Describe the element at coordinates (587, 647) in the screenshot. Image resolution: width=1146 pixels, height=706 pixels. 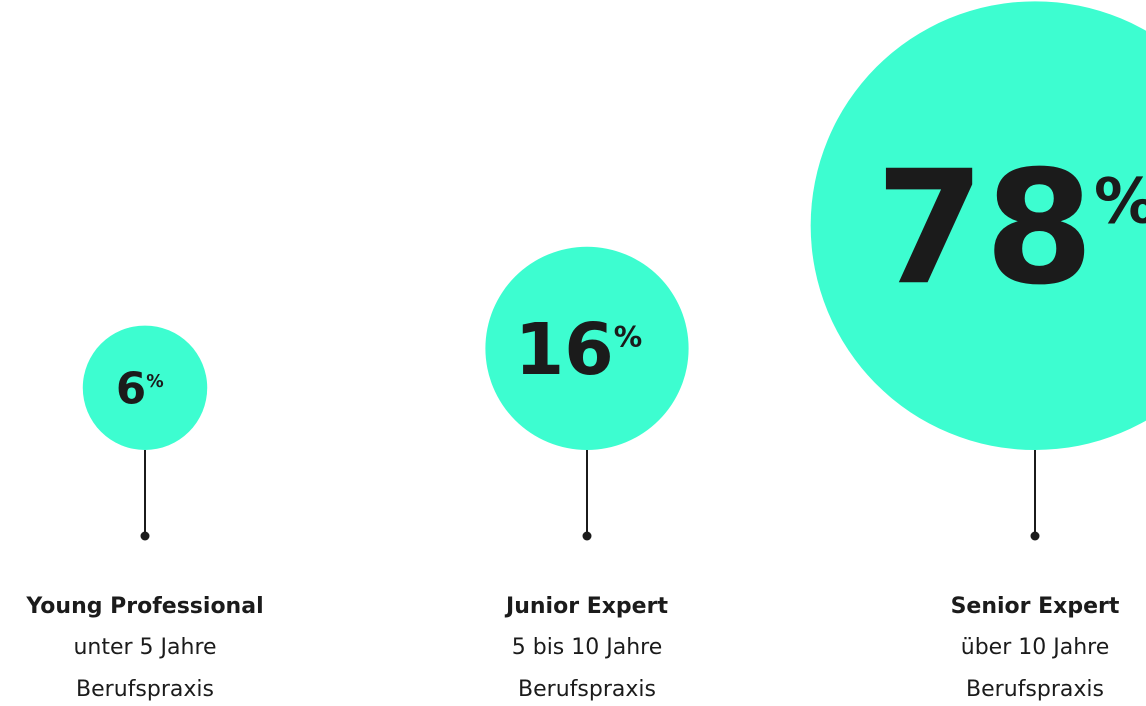
I see `category-description: 5 bis 10 Jahre` at that location.